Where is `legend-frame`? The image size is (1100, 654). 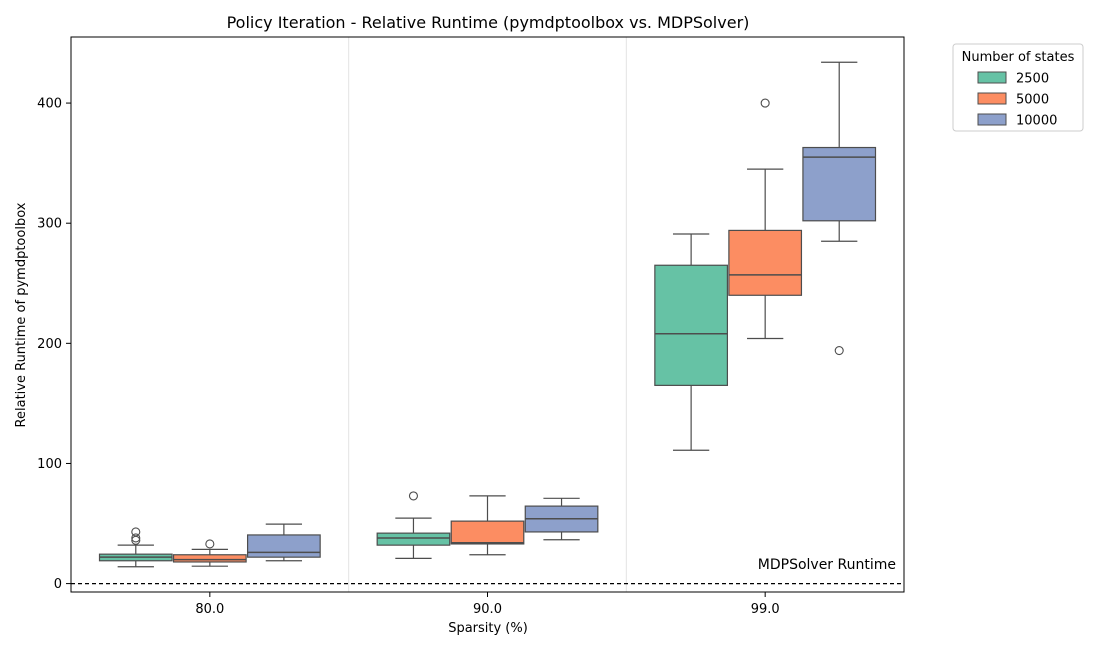
legend-frame is located at coordinates (1018, 87).